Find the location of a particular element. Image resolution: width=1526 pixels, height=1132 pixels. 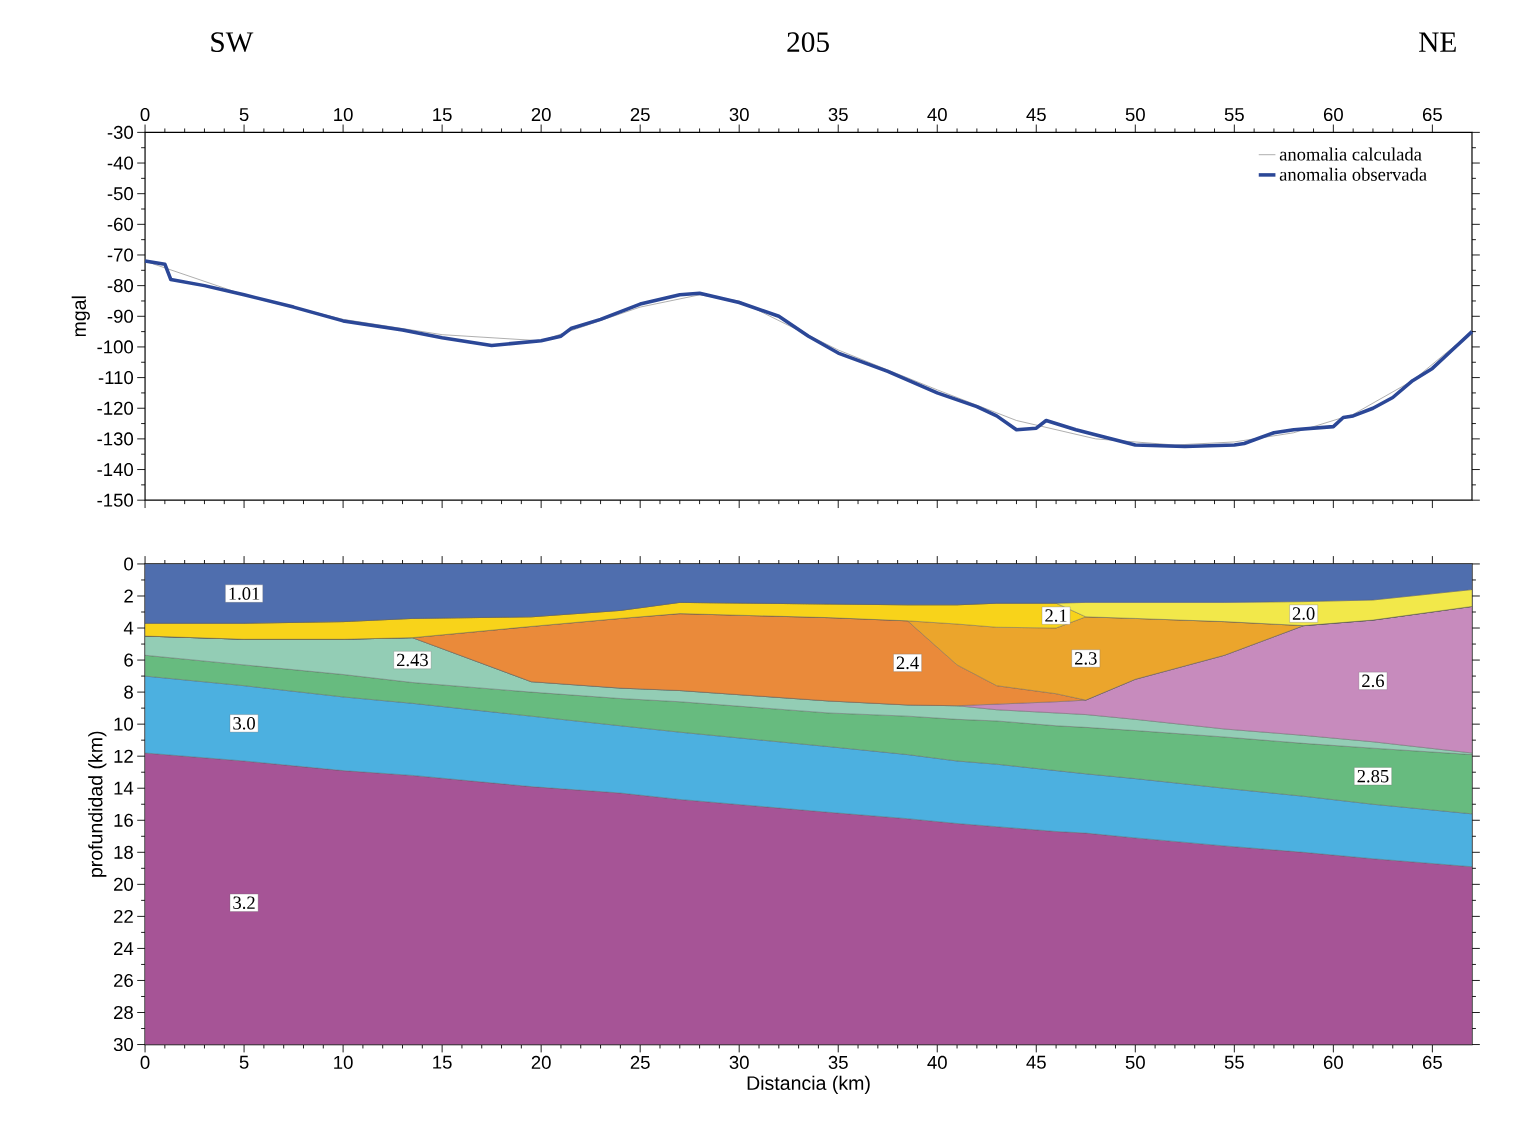

y-tick-label: 20 is located at coordinates (124, 884).